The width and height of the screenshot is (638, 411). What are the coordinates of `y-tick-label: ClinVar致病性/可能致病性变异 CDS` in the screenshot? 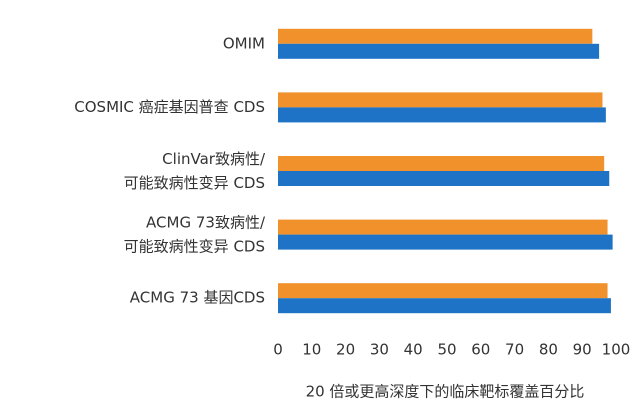 It's located at (195, 171).